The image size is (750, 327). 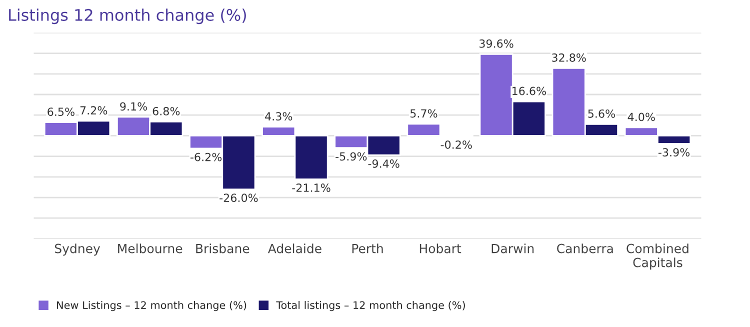 I want to click on data-label: -26.0%, so click(x=239, y=198).